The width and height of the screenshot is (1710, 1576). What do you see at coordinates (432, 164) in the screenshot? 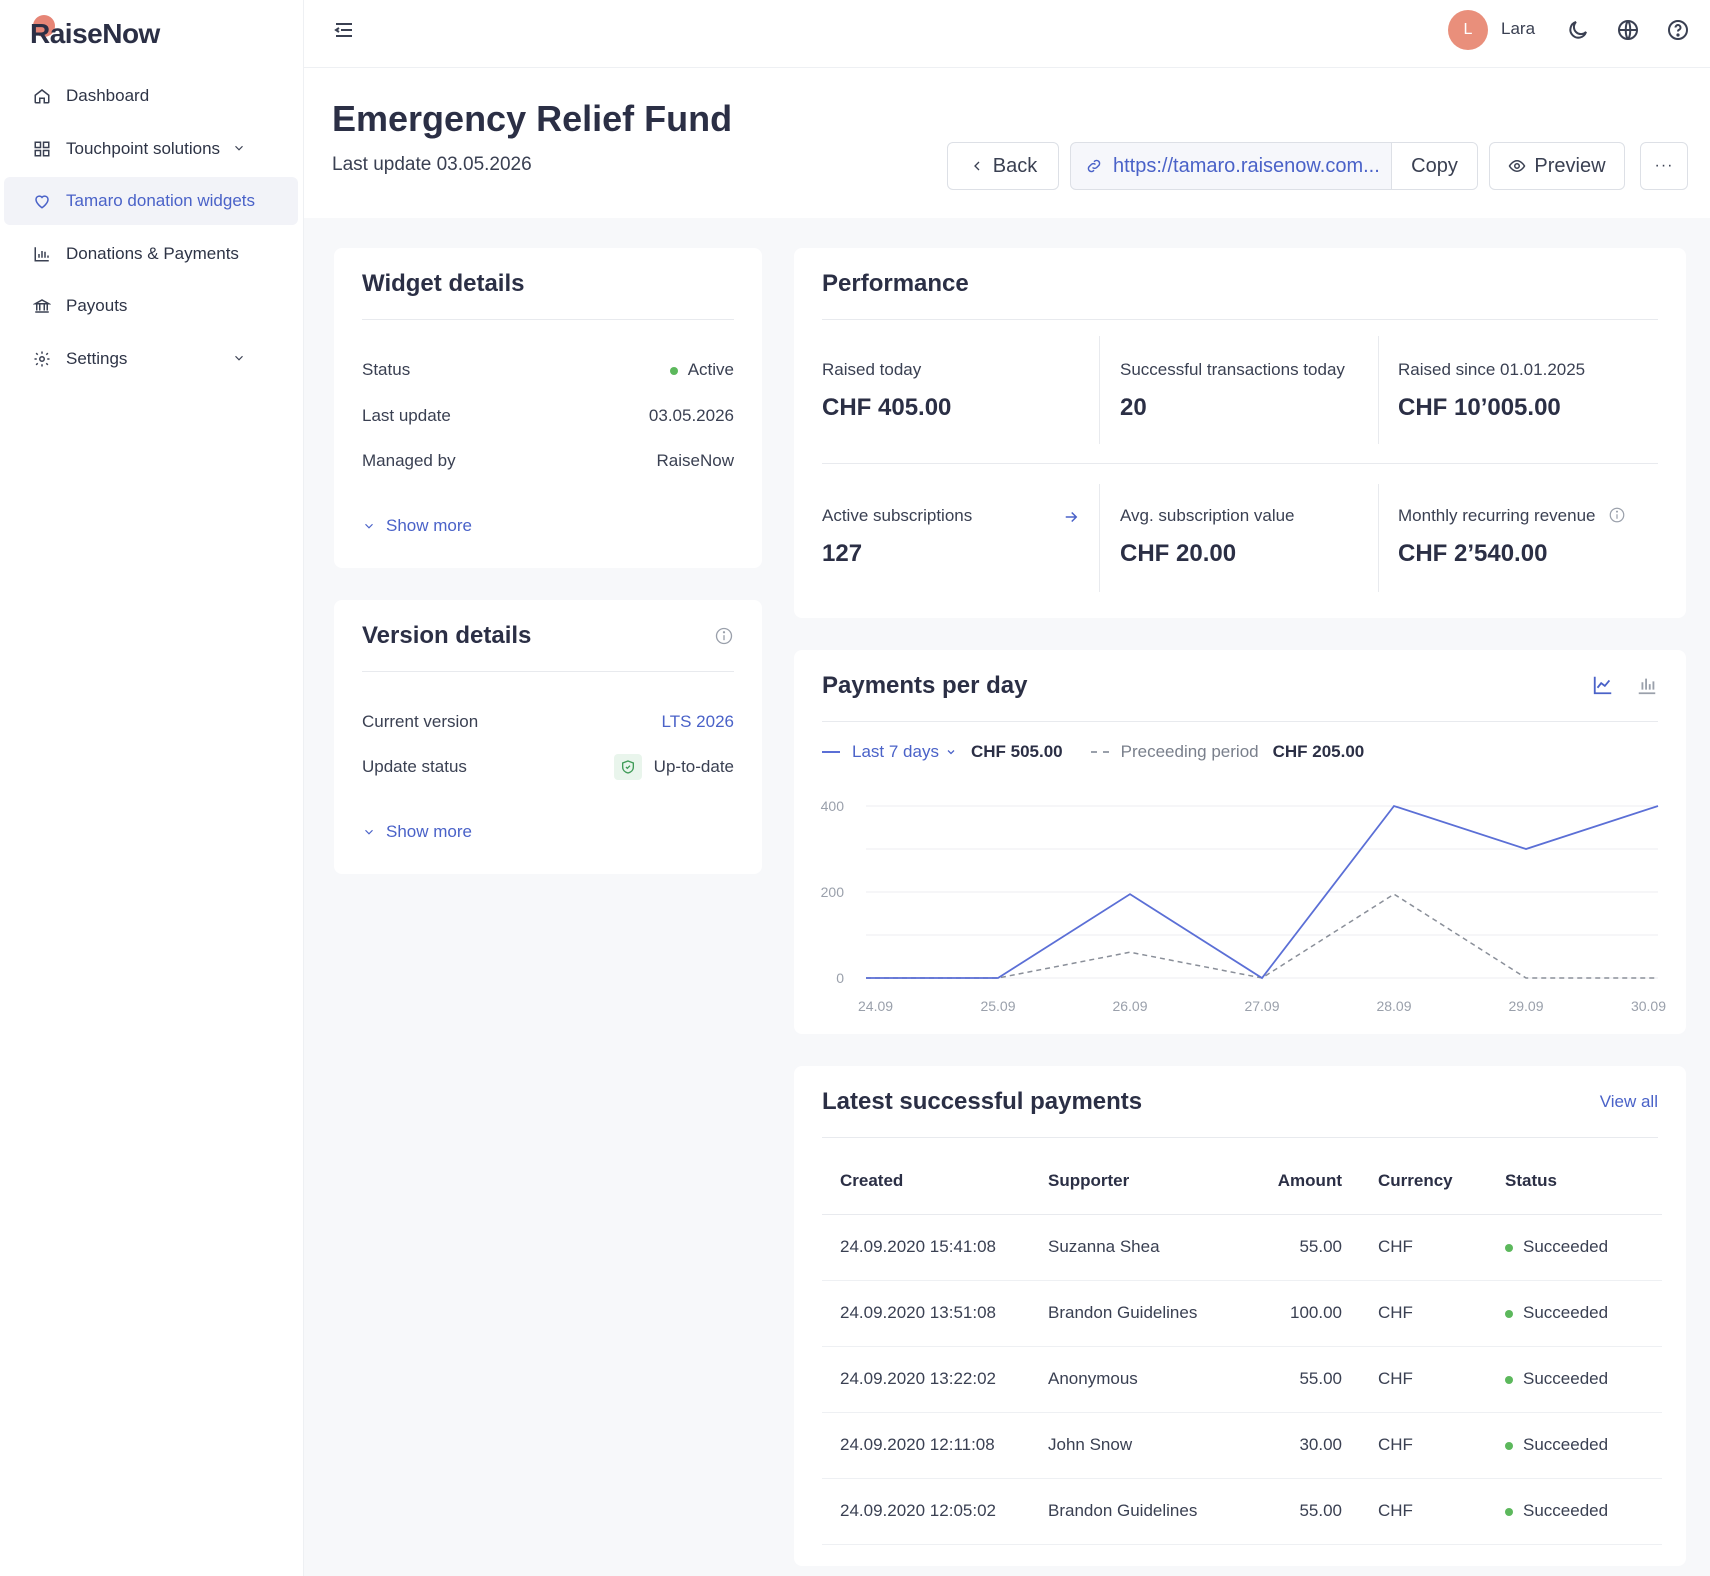
I see `page-subtitle: Last update 03.05.2026` at bounding box center [432, 164].